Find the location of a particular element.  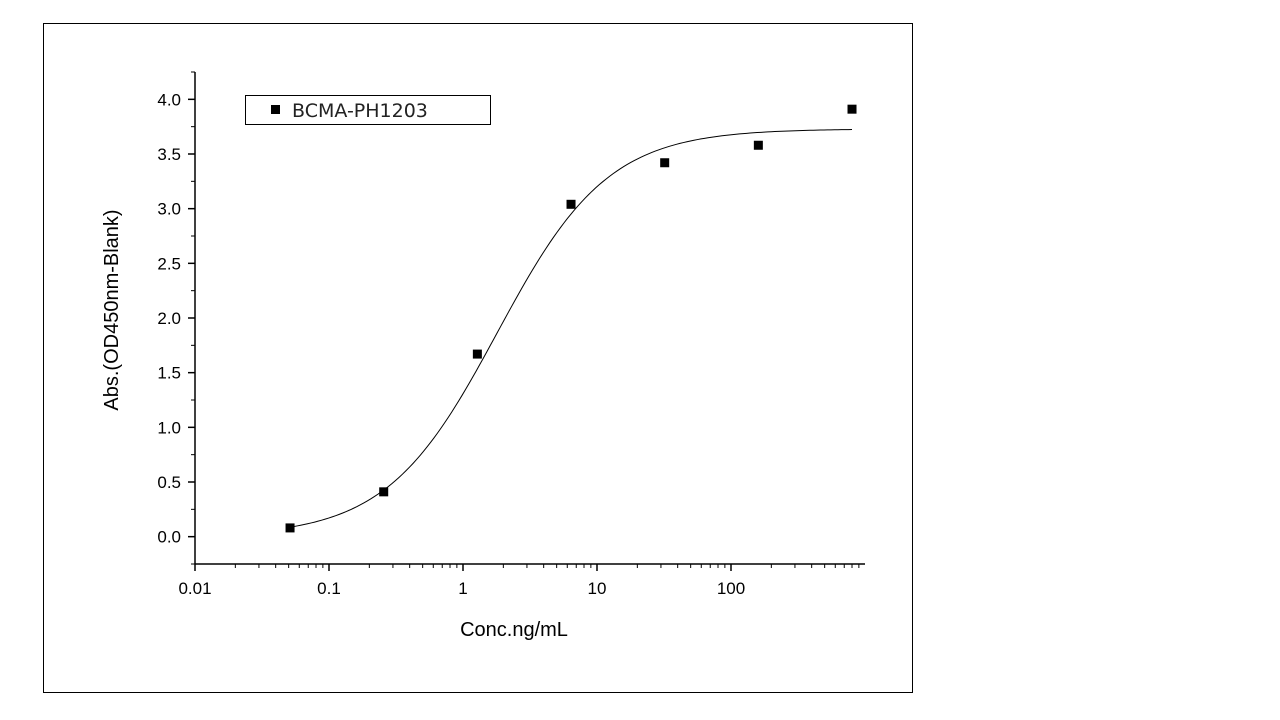

y-axis-title: Abs.(OD450nm-Blank) is located at coordinates (112, 309).